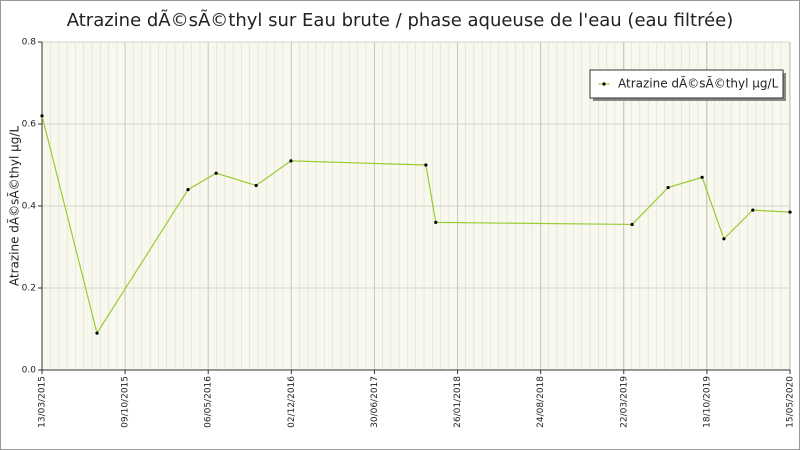 This screenshot has height=450, width=800. I want to click on y-axis-label: Atrazine dÃ©sÃ©thyl µg/L, so click(14, 206).